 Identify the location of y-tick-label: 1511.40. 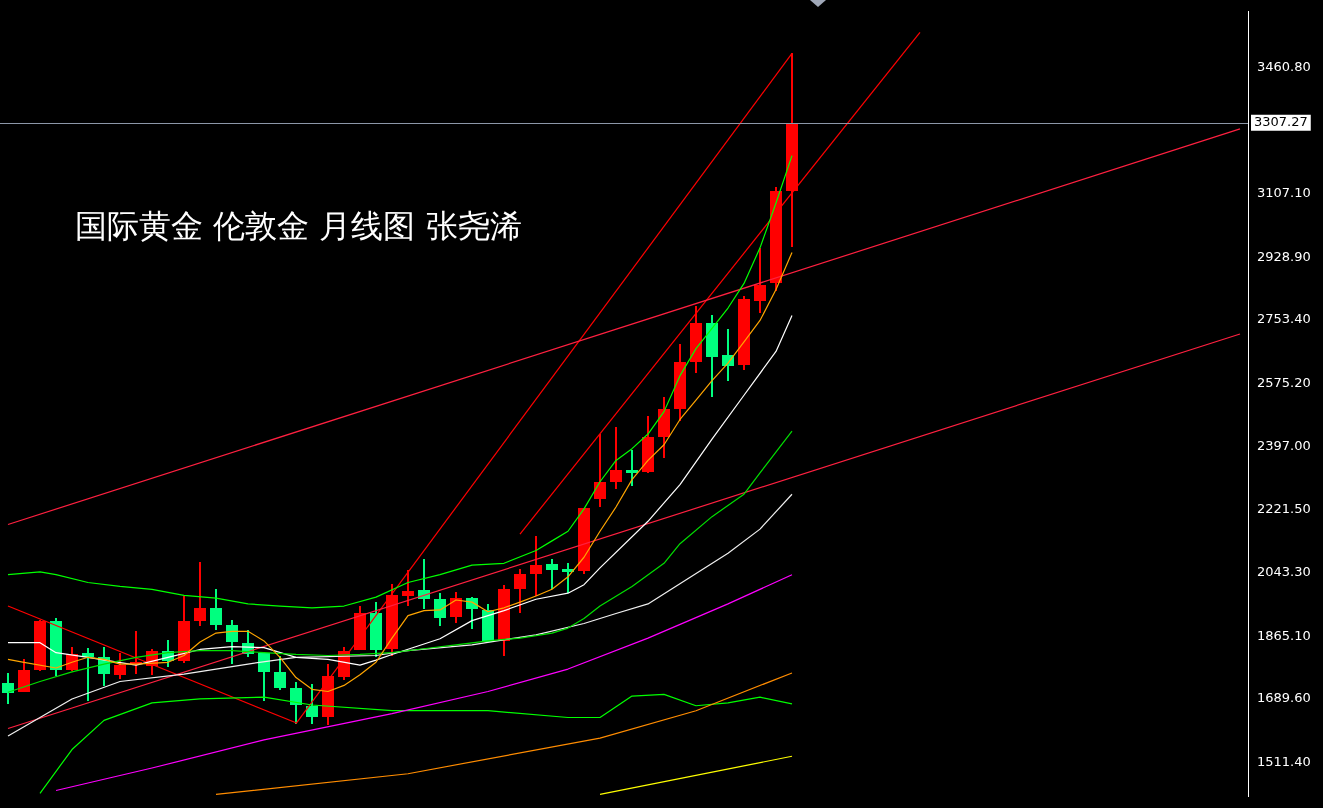
(1284, 761).